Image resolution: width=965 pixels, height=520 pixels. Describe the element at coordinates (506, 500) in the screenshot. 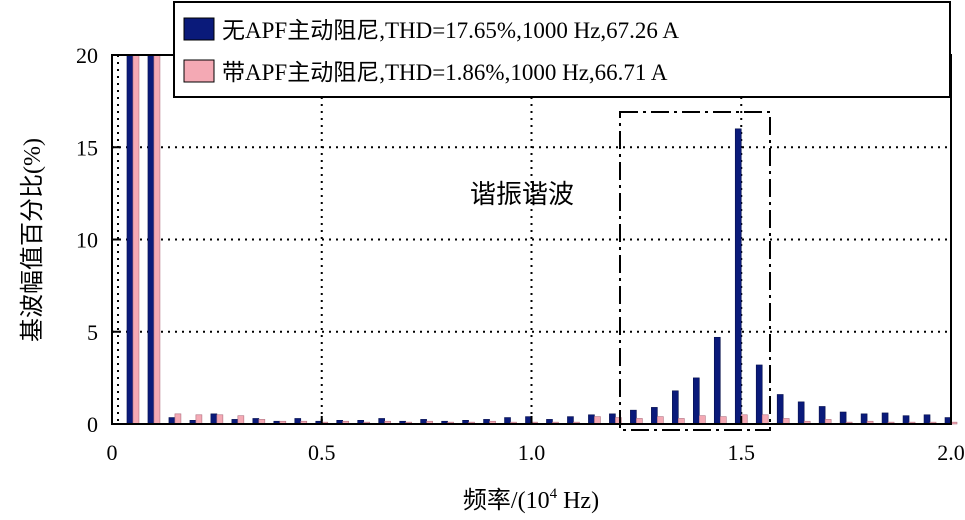

I see `x-axis-title-prefix: 频率/(10` at that location.